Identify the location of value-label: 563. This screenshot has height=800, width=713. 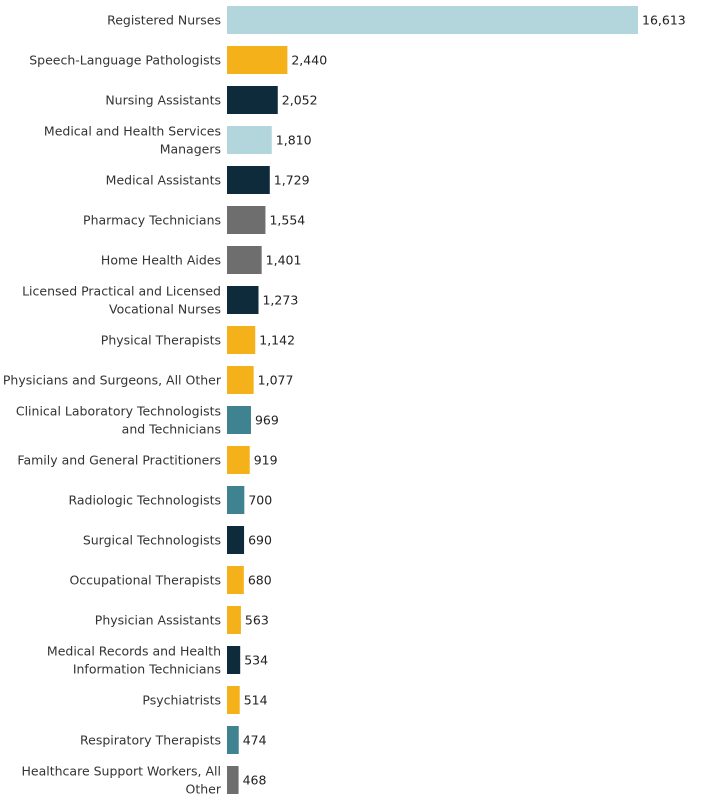
(257, 620).